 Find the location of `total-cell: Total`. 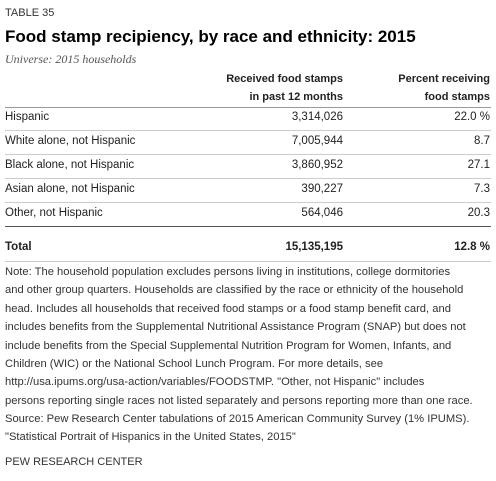

total-cell: Total is located at coordinates (18, 247).